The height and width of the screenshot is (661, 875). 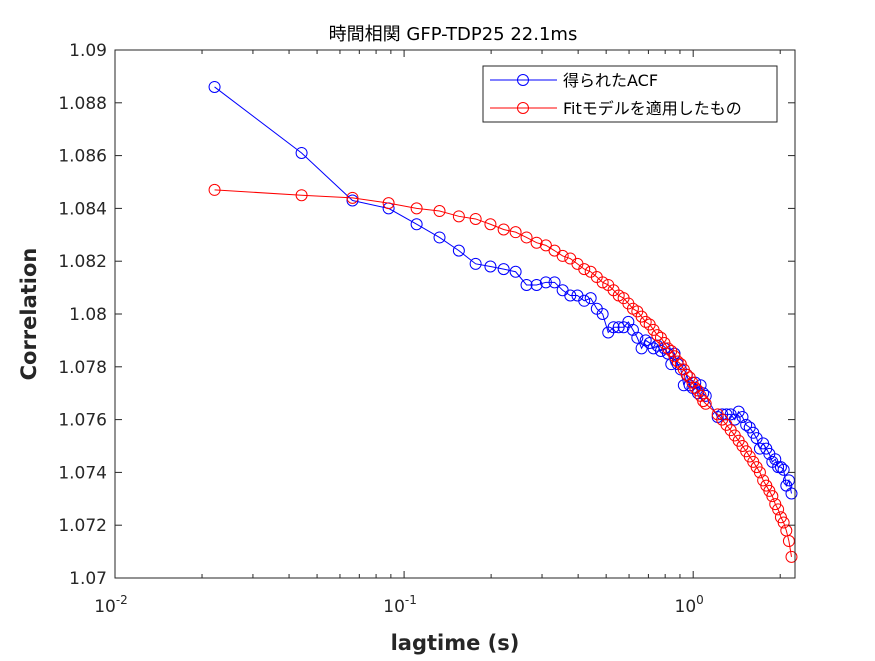 What do you see at coordinates (400, 605) in the screenshot?
I see `x-tick-label: 10⁻¹` at bounding box center [400, 605].